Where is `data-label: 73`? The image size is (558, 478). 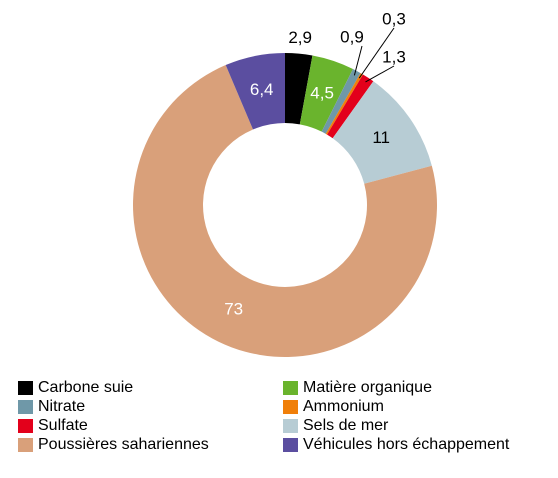
data-label: 73 is located at coordinates (233, 309).